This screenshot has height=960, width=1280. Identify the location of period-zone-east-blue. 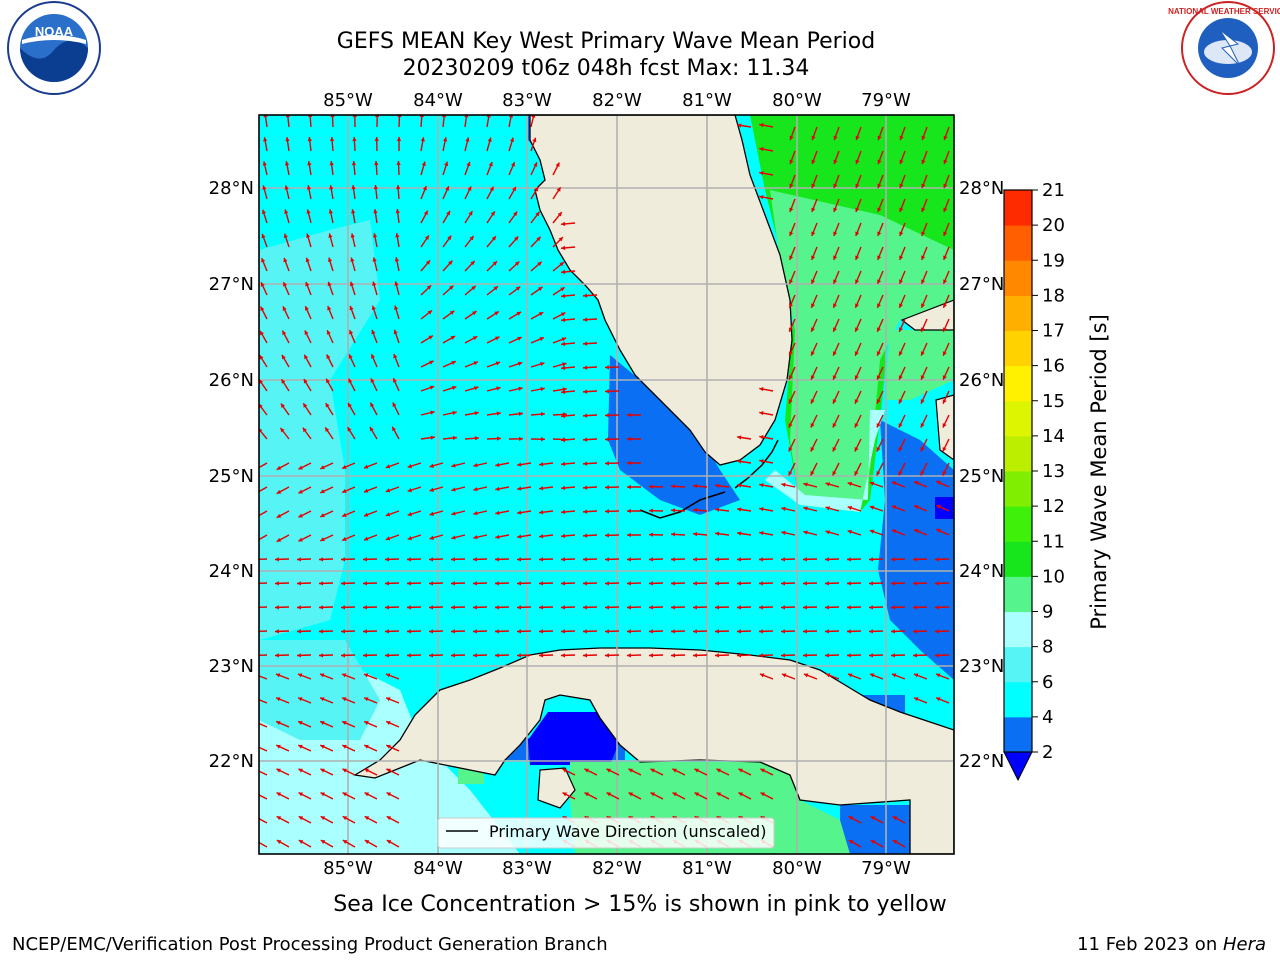
(916, 550).